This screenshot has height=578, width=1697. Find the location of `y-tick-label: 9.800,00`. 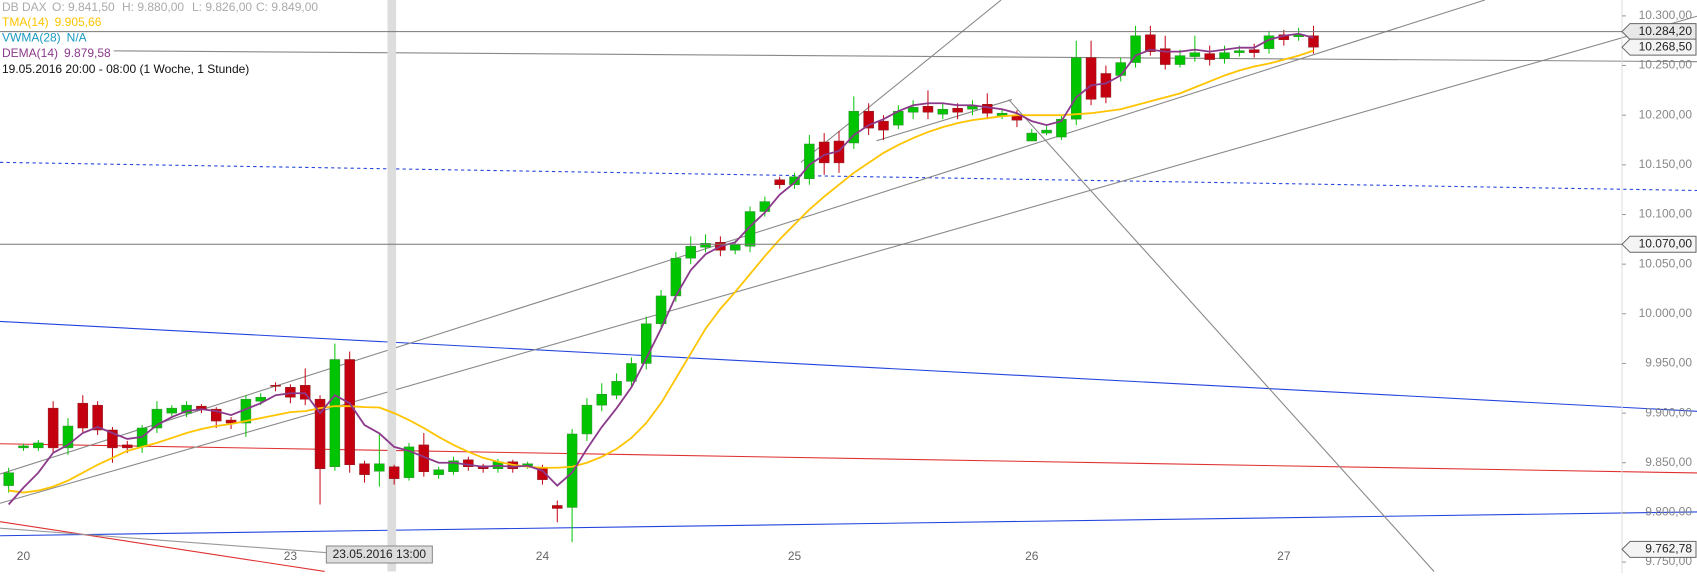

y-tick-label: 9.800,00 is located at coordinates (1668, 512).